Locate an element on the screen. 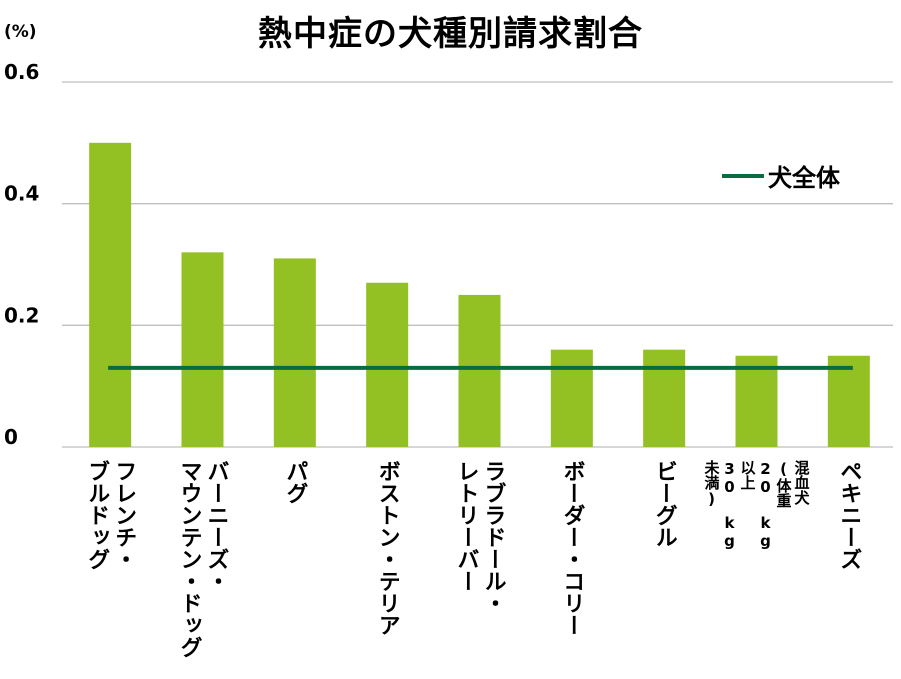 The image size is (901, 679). y-axis-unit-label: (%) is located at coordinates (20, 32).